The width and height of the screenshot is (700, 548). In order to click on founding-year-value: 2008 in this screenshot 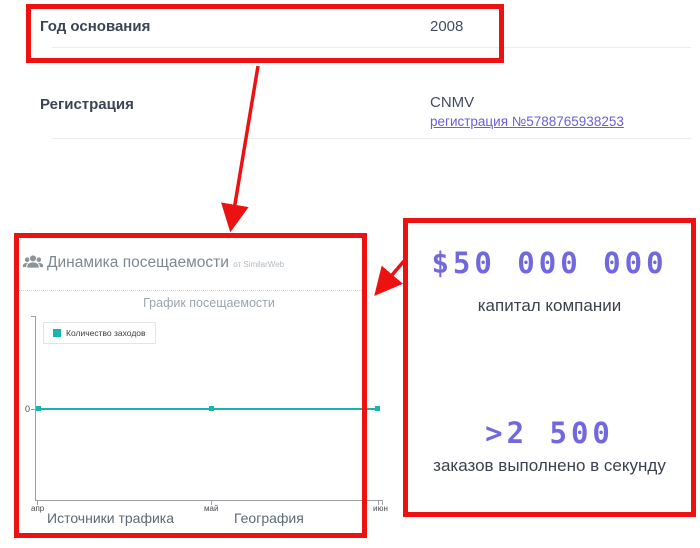, I will do `click(447, 26)`.